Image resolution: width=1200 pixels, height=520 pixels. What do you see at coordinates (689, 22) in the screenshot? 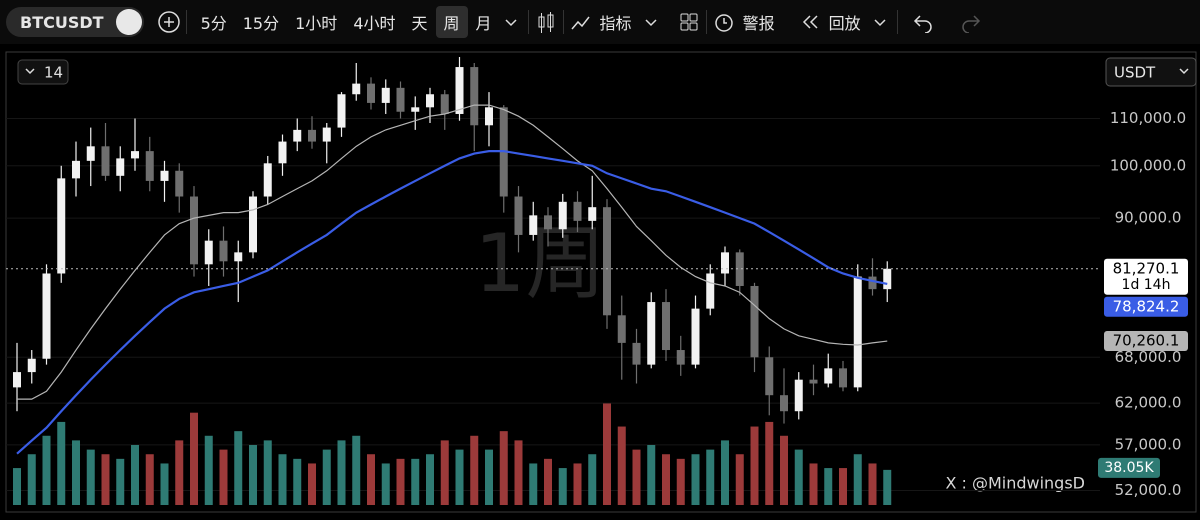
I see `layout-icon` at bounding box center [689, 22].